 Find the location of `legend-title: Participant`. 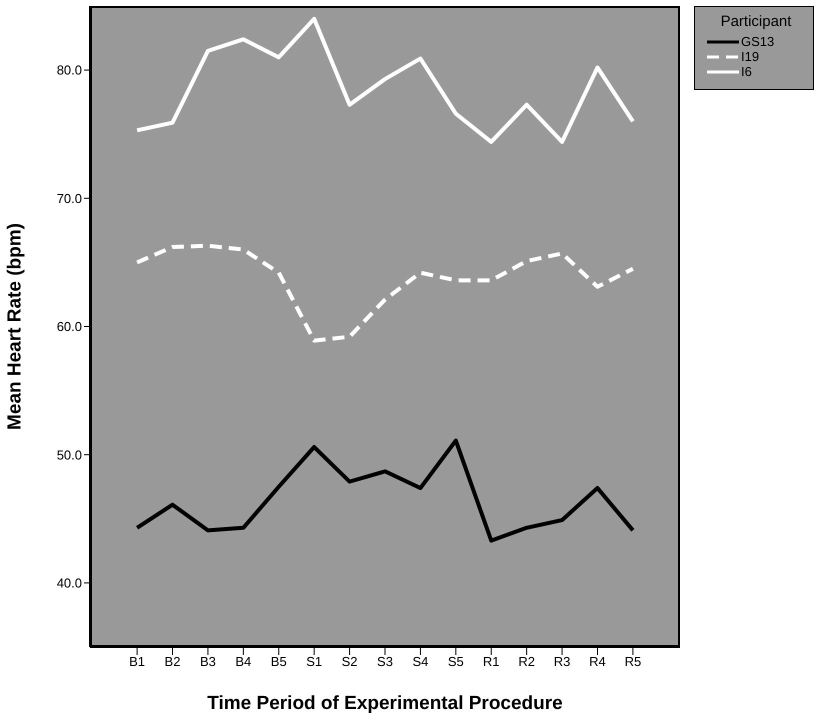

legend-title: Participant is located at coordinates (756, 21).